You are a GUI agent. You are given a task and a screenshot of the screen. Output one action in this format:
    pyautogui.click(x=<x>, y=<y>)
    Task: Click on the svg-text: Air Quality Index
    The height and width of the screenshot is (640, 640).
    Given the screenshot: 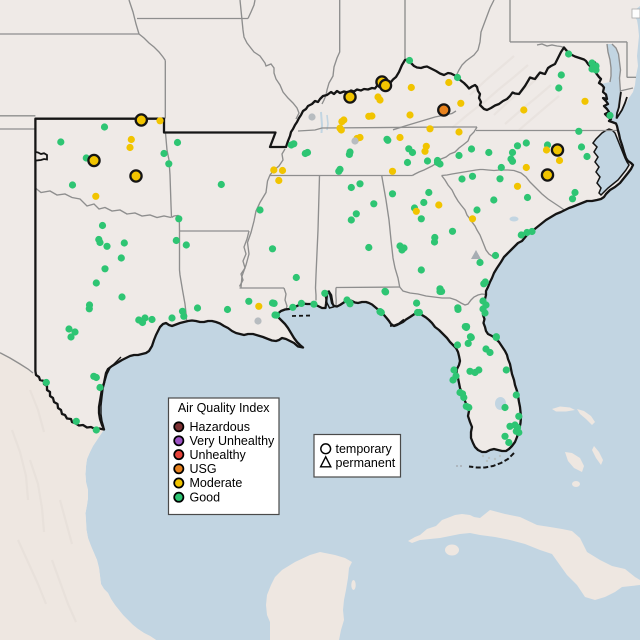 What is the action you would take?
    pyautogui.click(x=224, y=408)
    